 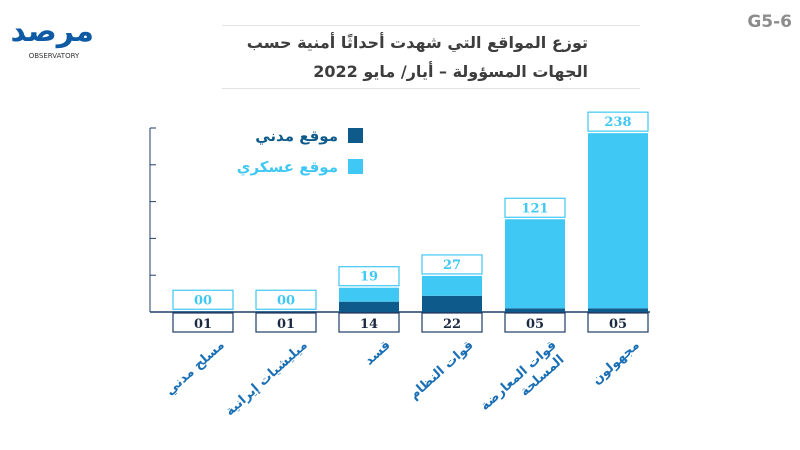 What do you see at coordinates (450, 71) in the screenshot?
I see `chart-title-line-2: الجهات المسؤولة – أيار/ مايو 2022` at bounding box center [450, 71].